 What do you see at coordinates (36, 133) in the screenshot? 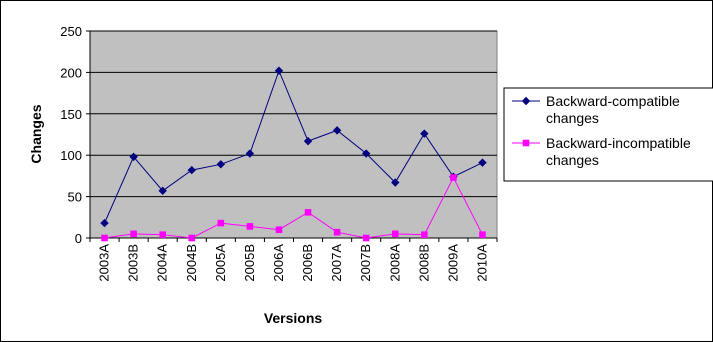
I see `y-axis-title: Changes` at bounding box center [36, 133].